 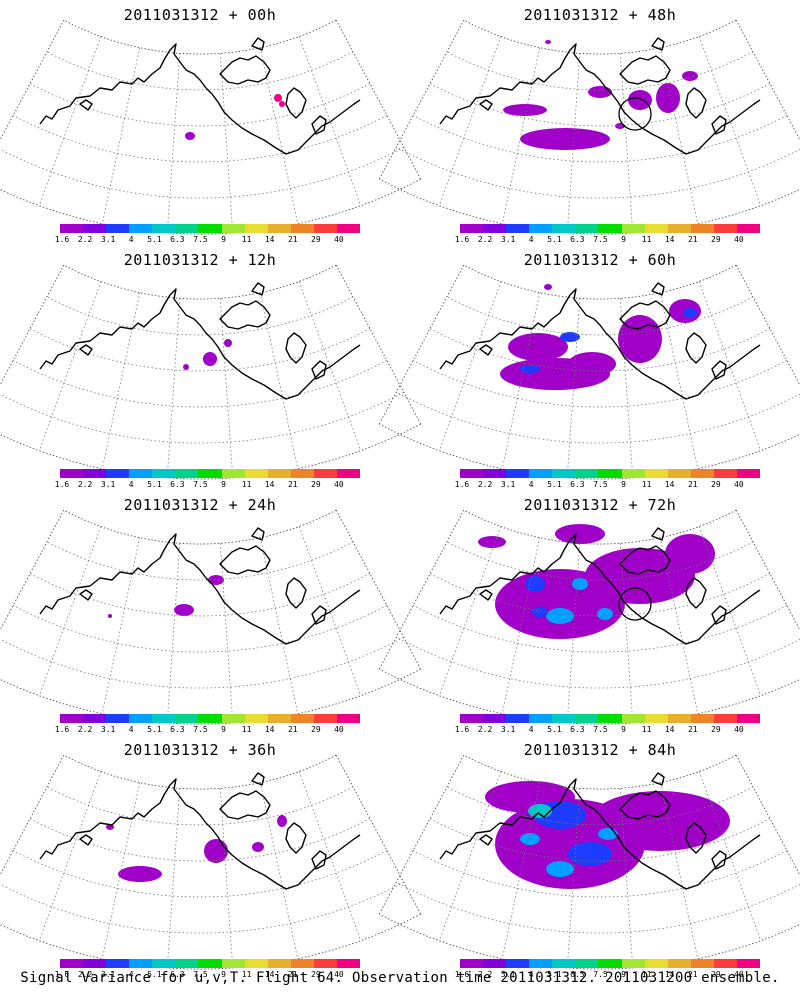 I want to click on colorbar-tick-label: 2.2, so click(x=85, y=729).